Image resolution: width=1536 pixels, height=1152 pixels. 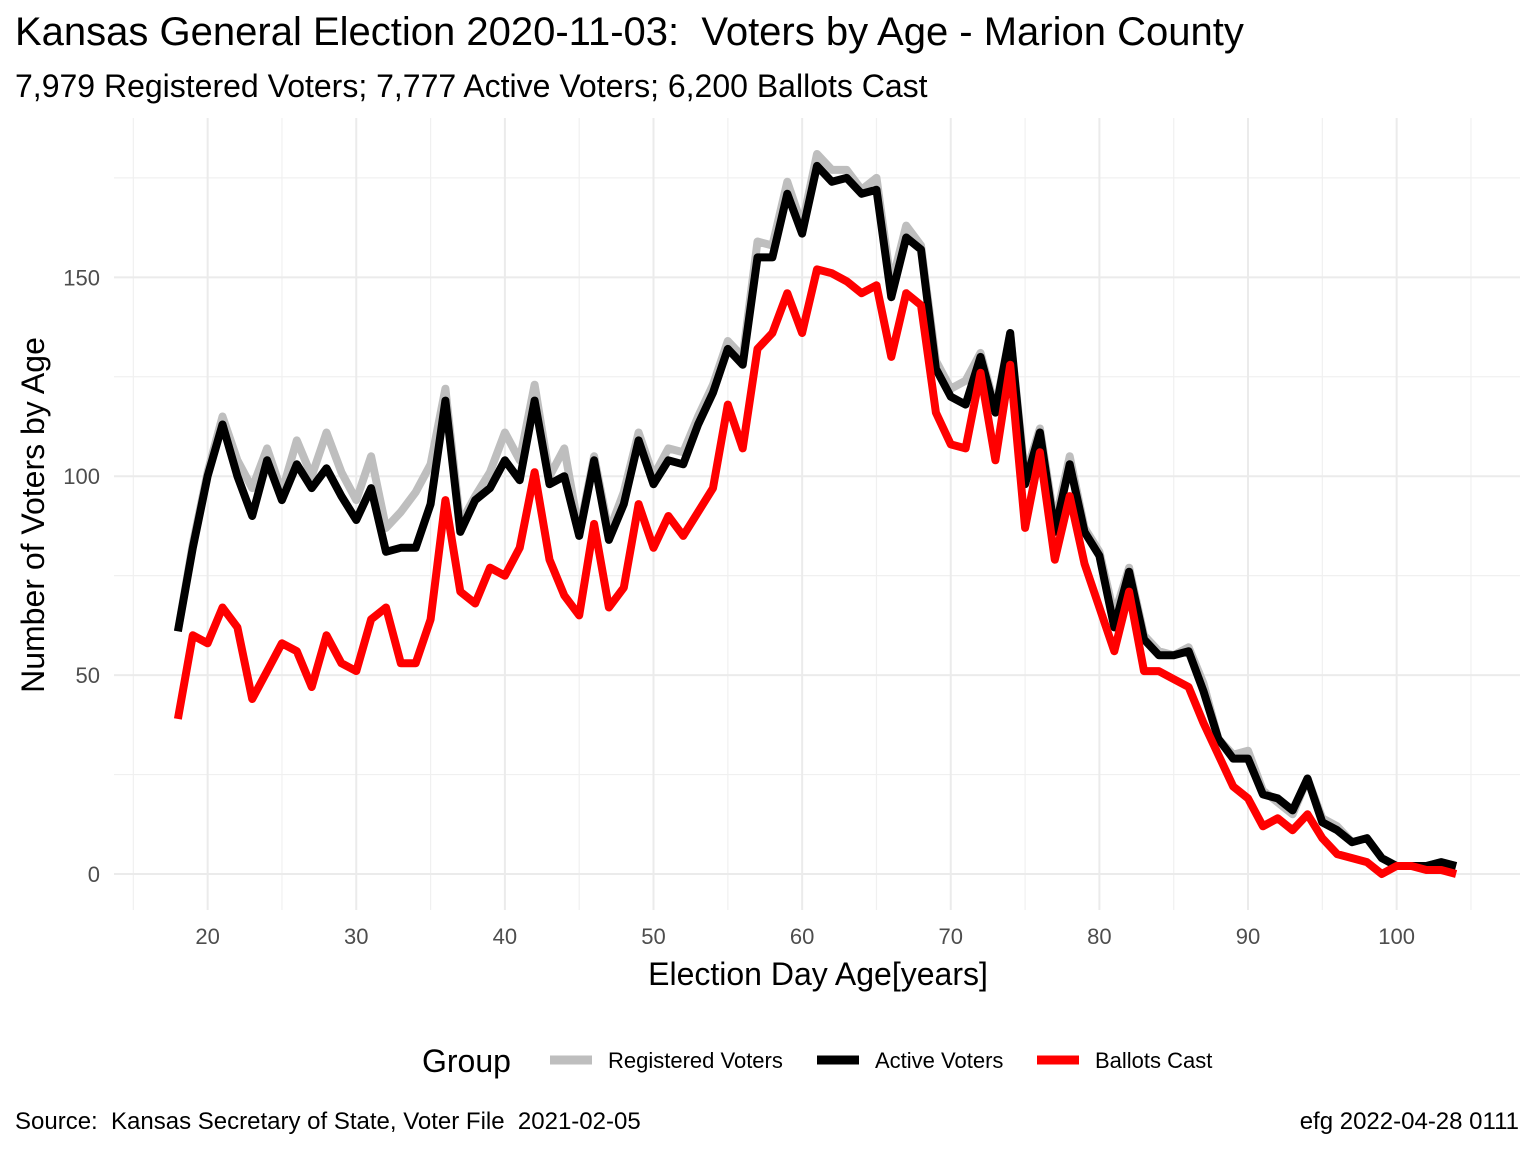 I want to click on x-axis-title: Election Day Age[years], so click(x=818, y=974).